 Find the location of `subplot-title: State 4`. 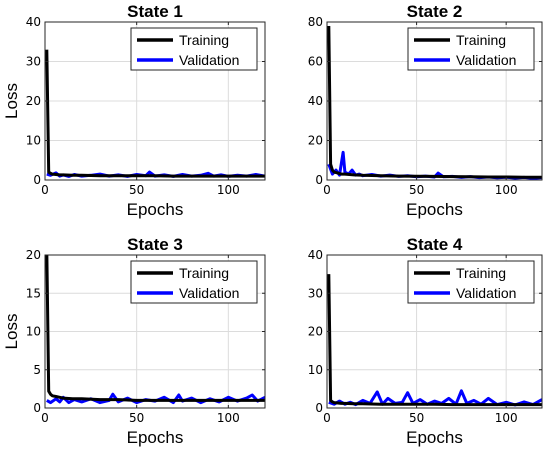

subplot-title: State 4 is located at coordinates (435, 244).